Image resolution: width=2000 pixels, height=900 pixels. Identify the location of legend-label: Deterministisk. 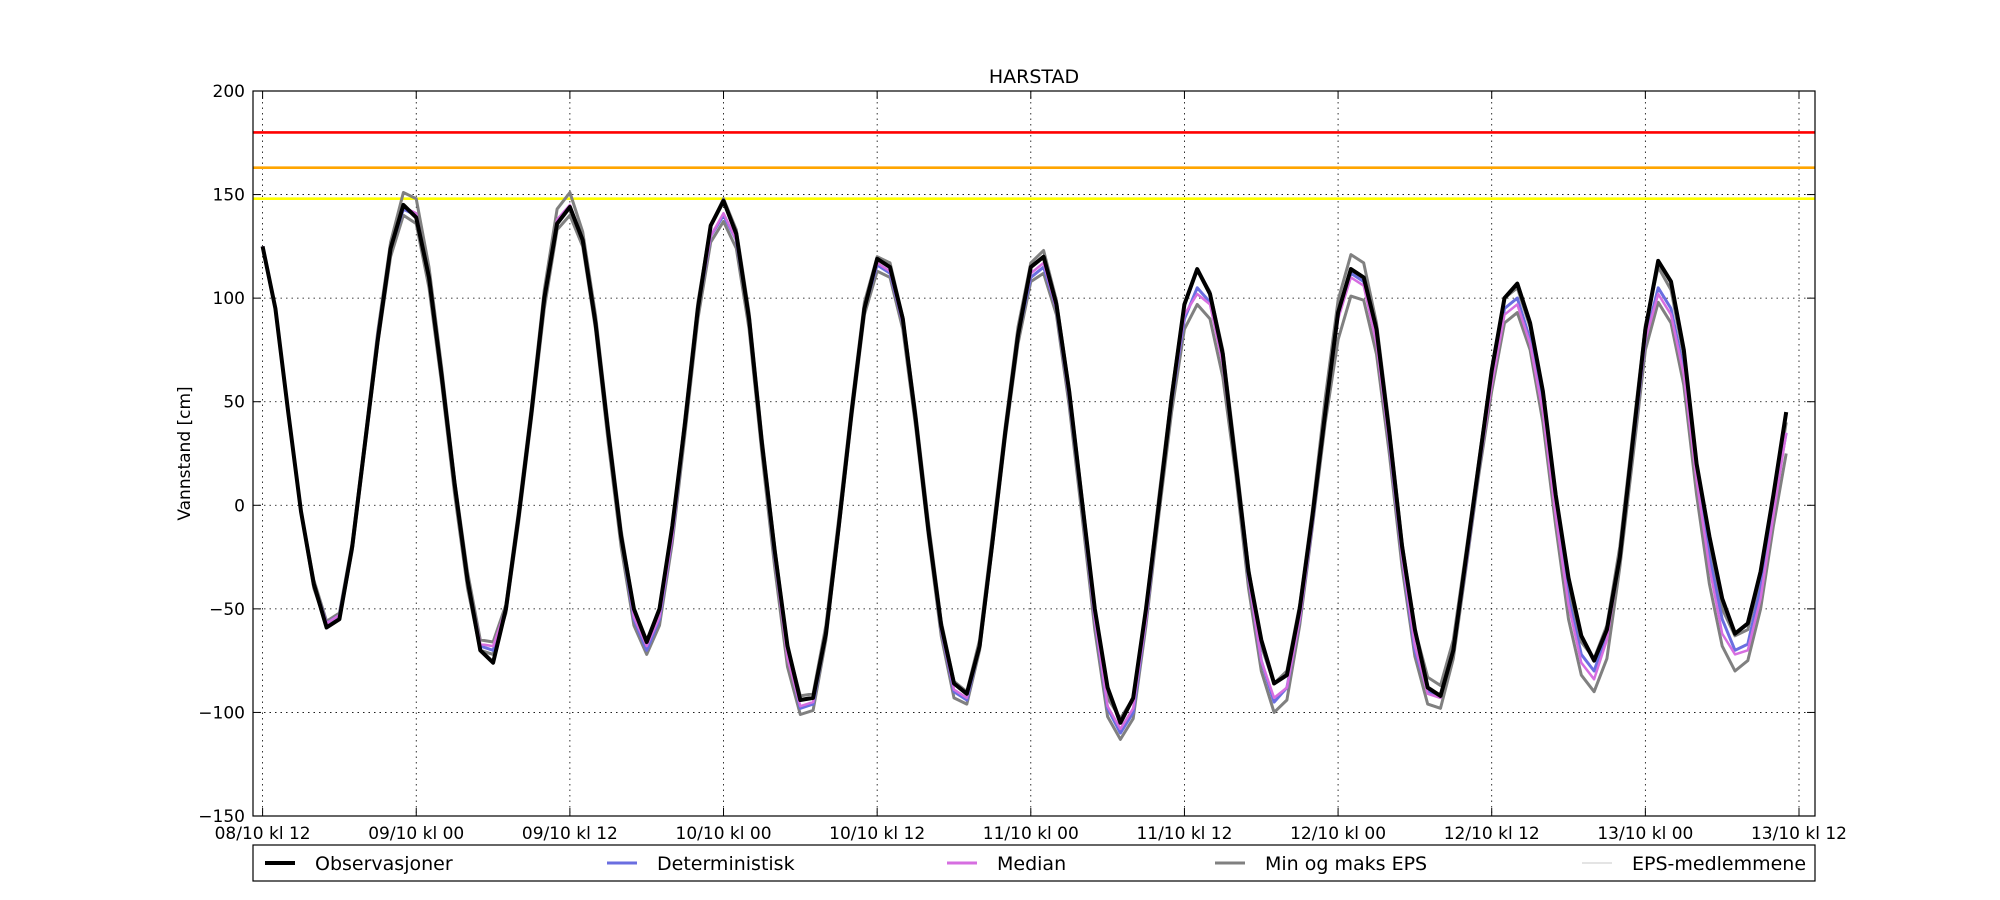
(726, 864).